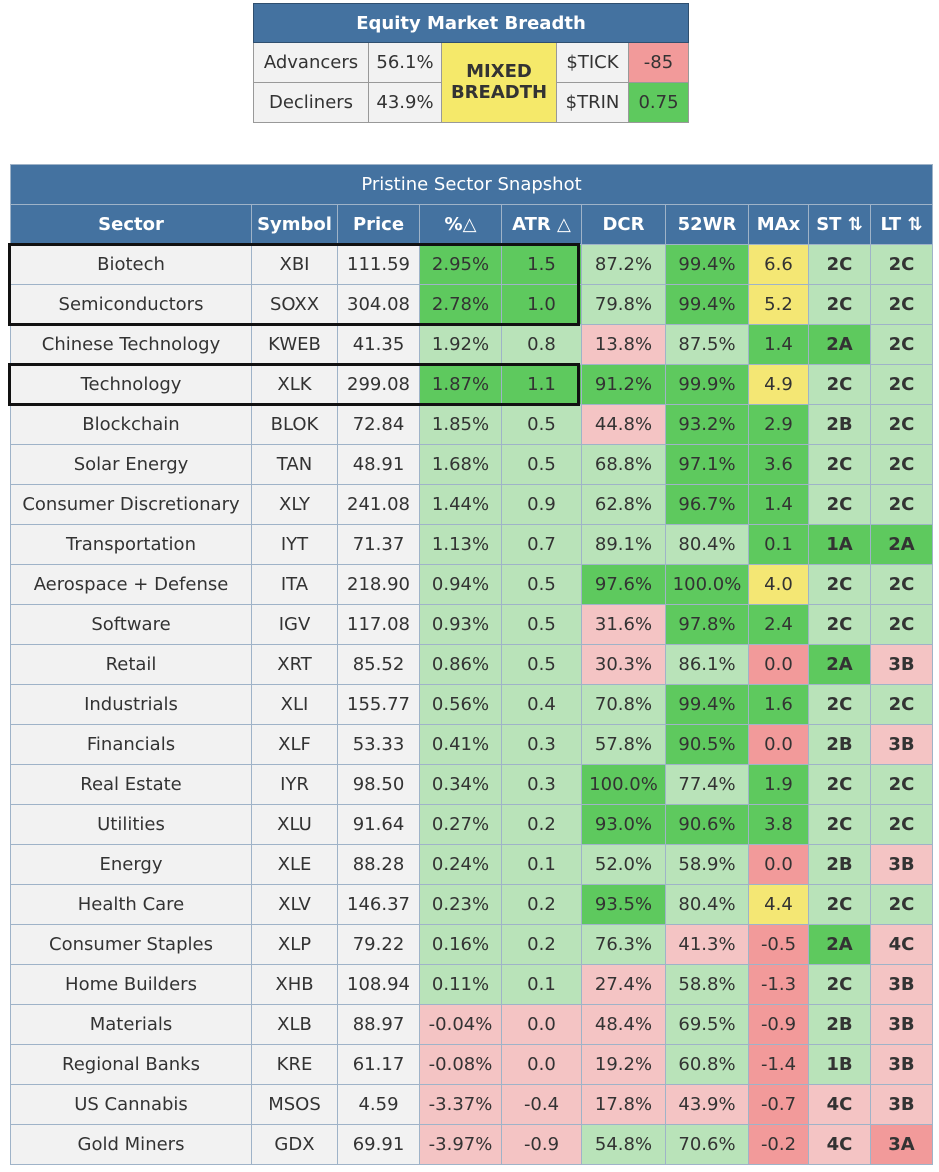 The image size is (939, 1172). I want to click on dcr-cell: 44.8%, so click(623, 424).